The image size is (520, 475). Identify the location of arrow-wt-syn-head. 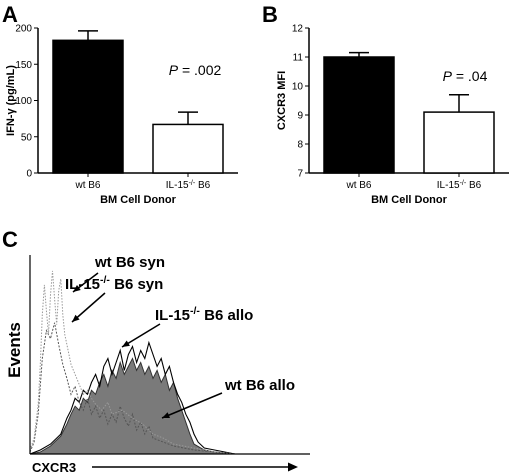
(77, 288).